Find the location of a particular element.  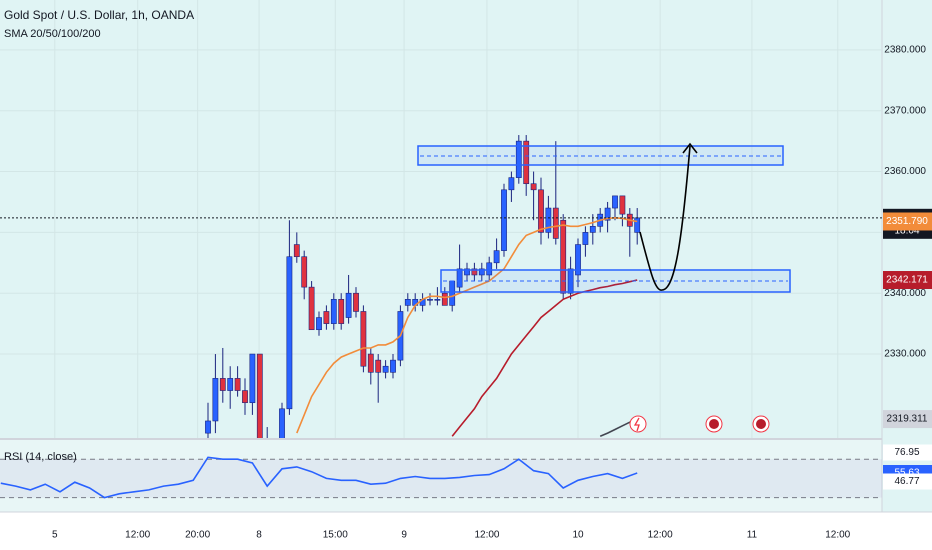

rsi-label: RSI (14, close) is located at coordinates (40, 457).